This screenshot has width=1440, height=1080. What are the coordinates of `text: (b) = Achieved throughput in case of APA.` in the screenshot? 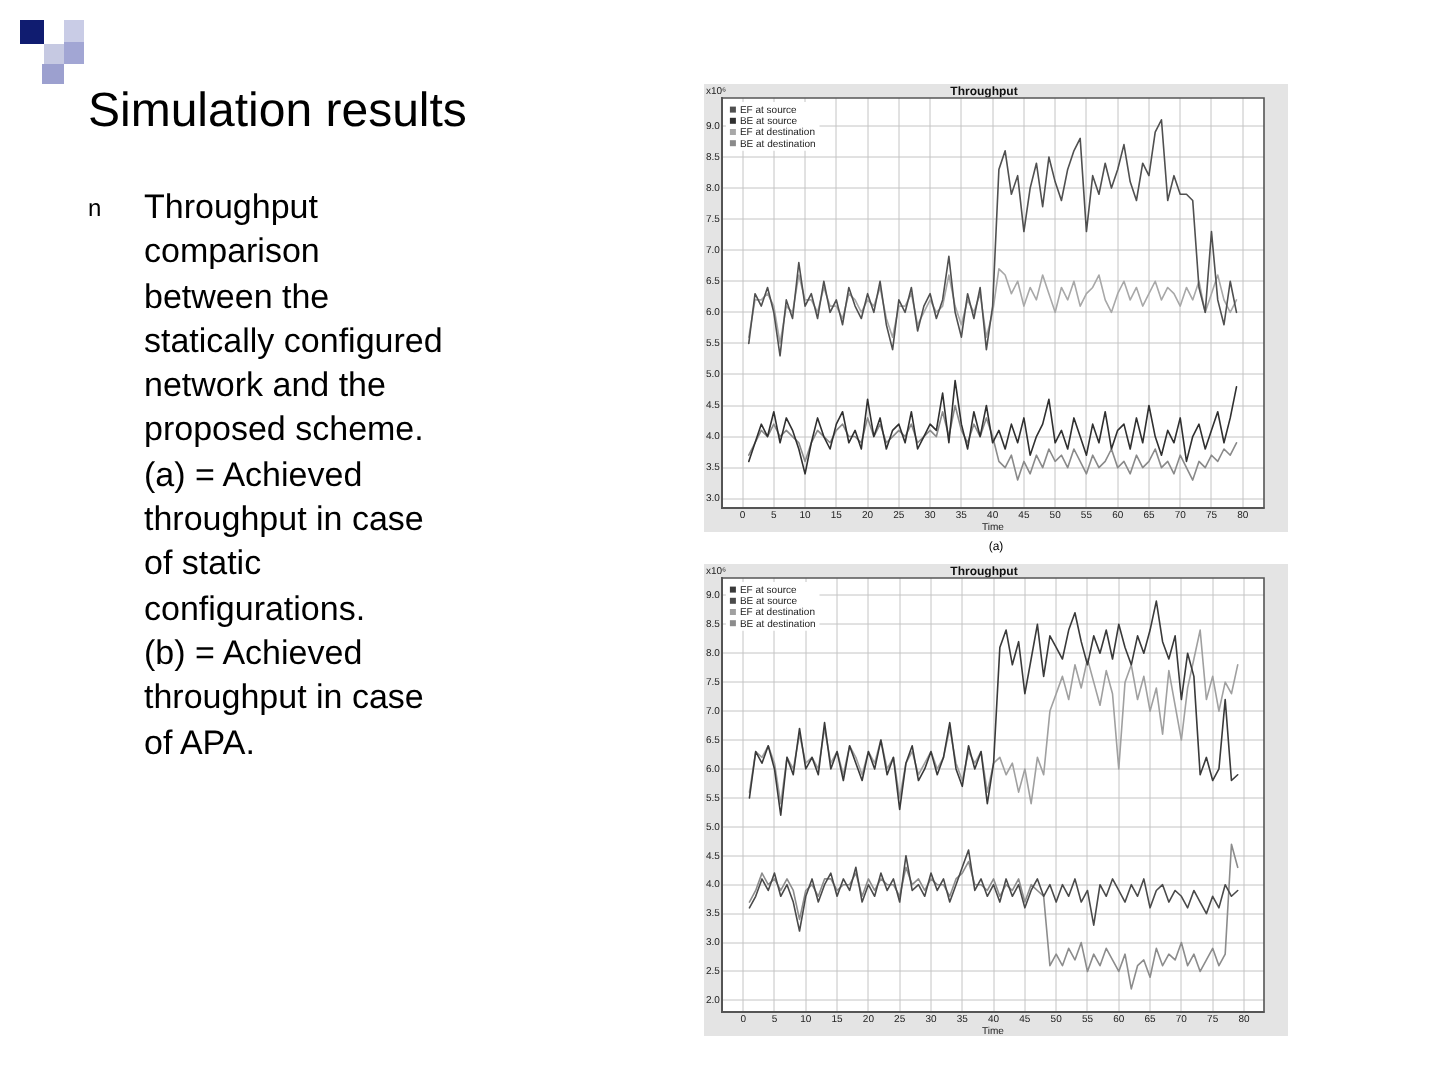 It's located at (285, 698).